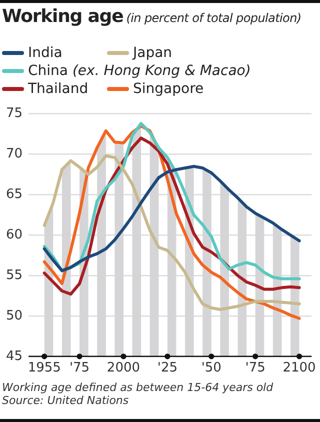  Describe the element at coordinates (58, 89) in the screenshot. I see `legend-label: Thailand` at that location.